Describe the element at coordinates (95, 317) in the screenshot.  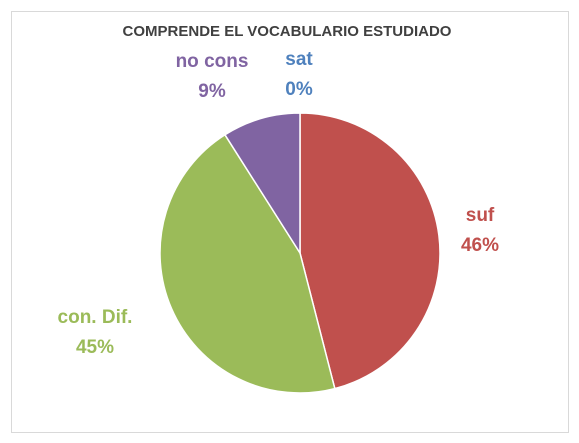
I see `slice-label-name: con. Dif.` at that location.